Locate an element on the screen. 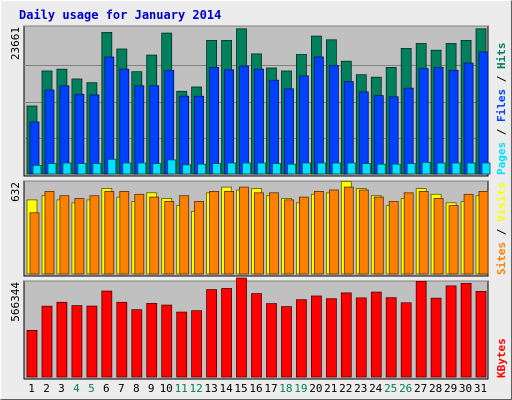 The height and width of the screenshot is (400, 512). bar-pages-day-30: Pages 30: 1800 is located at coordinates (471, 168).